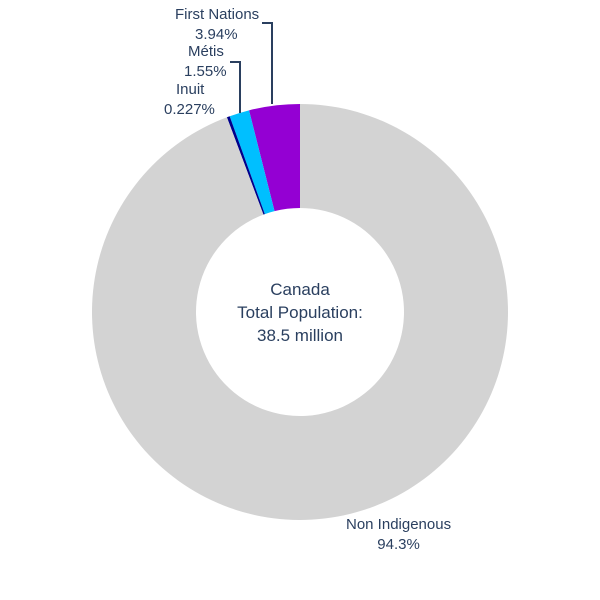  I want to click on label-inuit-value: 0.227%, so click(189, 109).